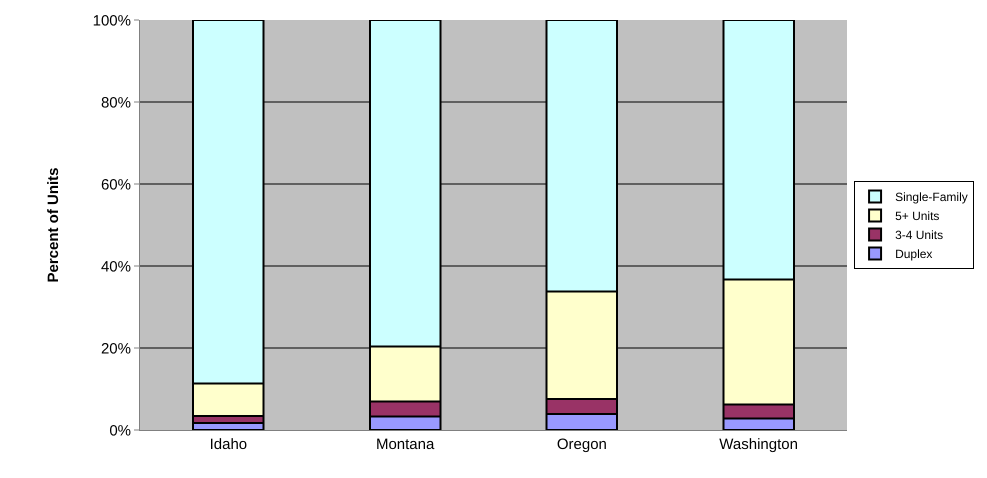 The width and height of the screenshot is (987, 478). What do you see at coordinates (919, 235) in the screenshot?
I see `legend-label: 3-4 Units` at bounding box center [919, 235].